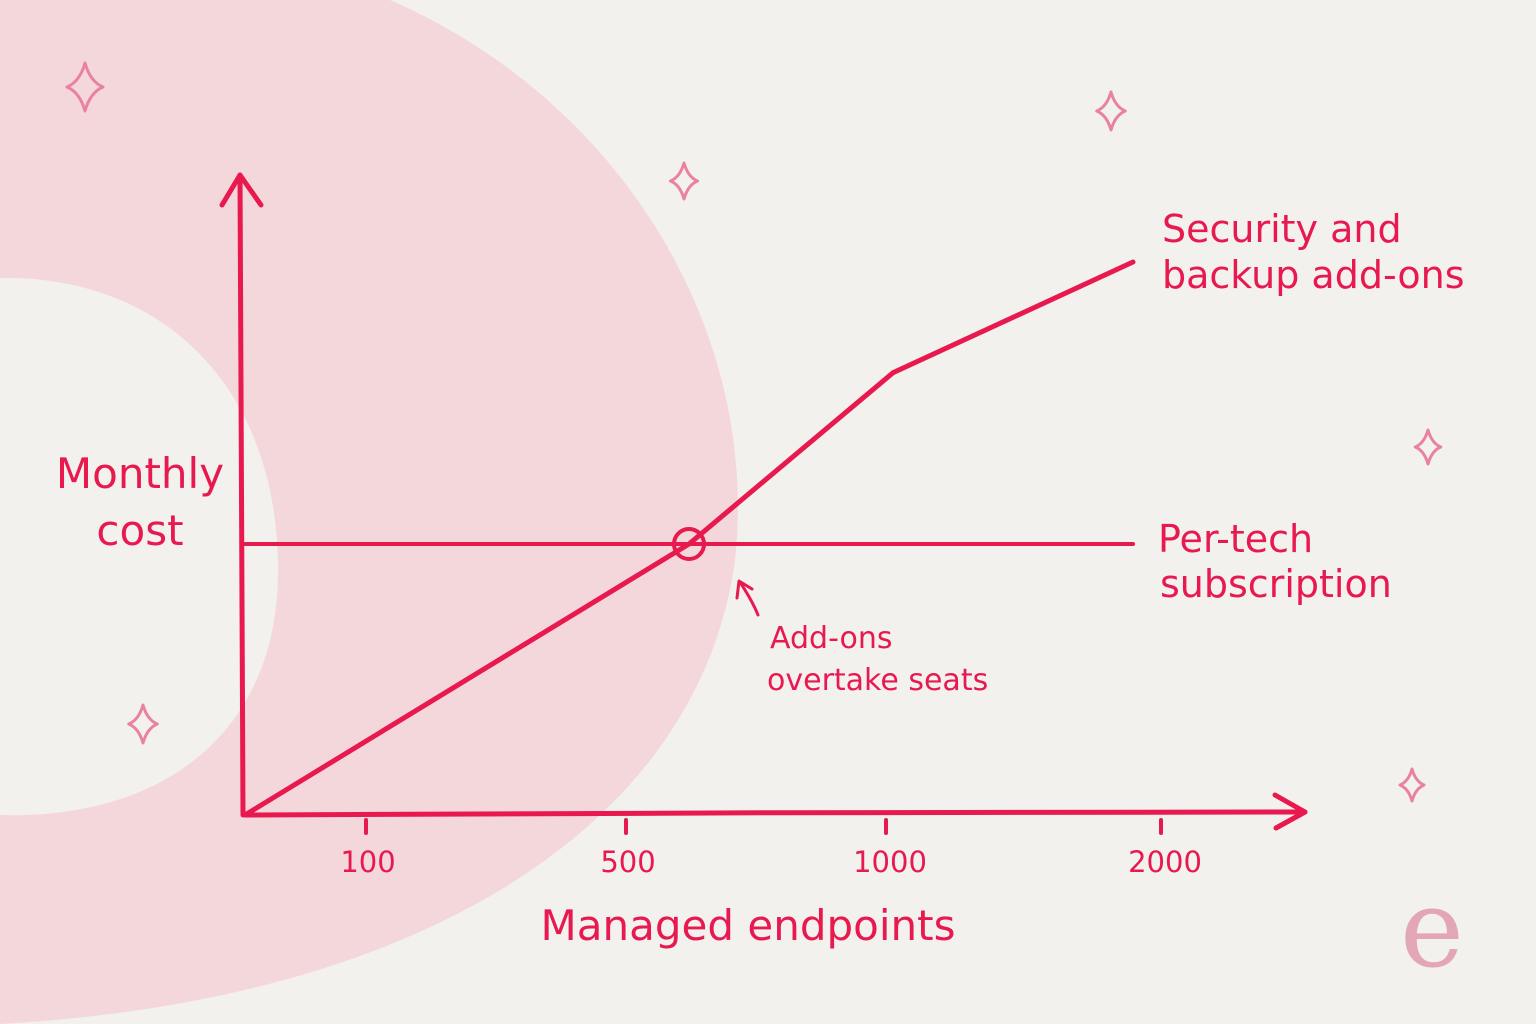 The width and height of the screenshot is (1536, 1024). What do you see at coordinates (241, 495) in the screenshot?
I see `y-axis` at bounding box center [241, 495].